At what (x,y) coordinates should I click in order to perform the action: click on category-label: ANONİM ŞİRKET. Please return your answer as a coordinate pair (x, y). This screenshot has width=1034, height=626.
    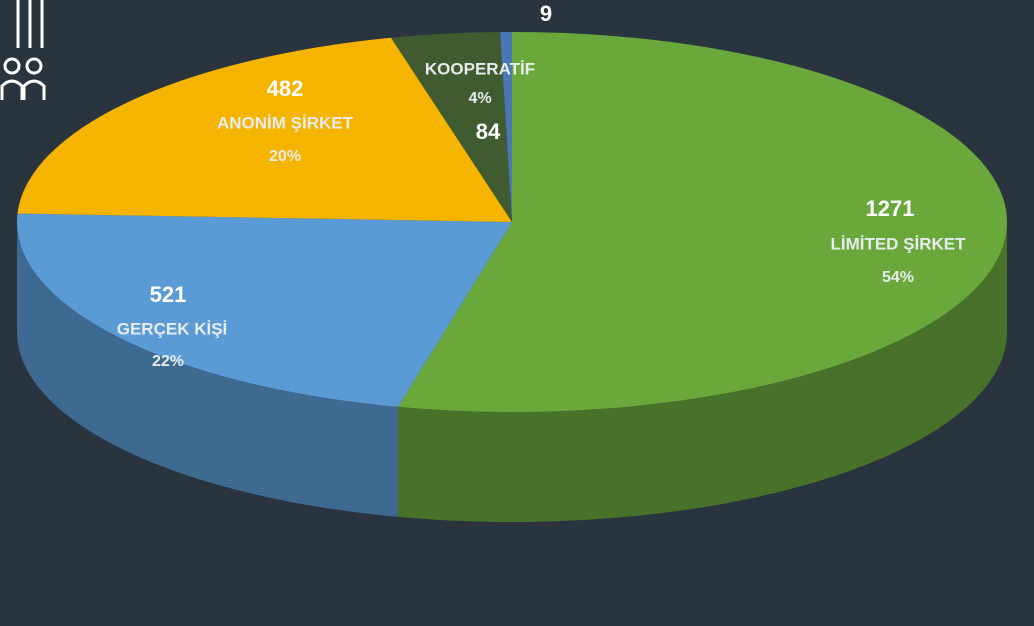
    Looking at the image, I should click on (285, 122).